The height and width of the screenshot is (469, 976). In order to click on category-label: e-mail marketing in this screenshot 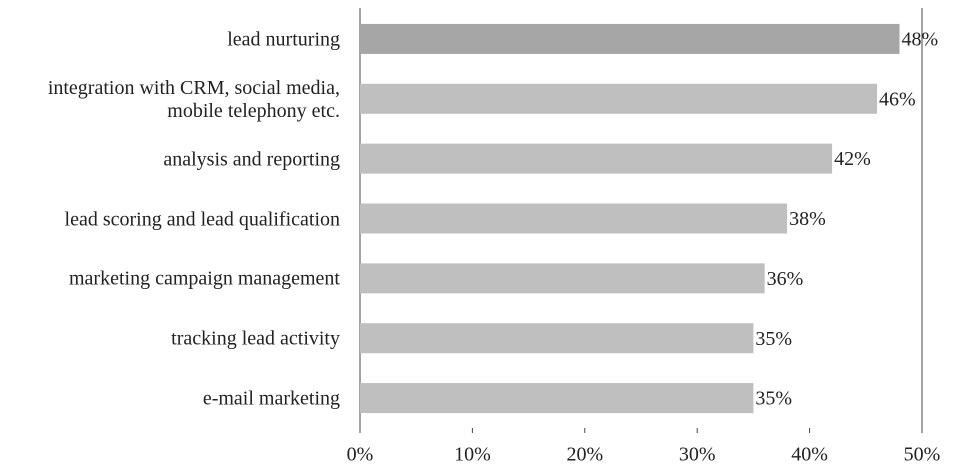, I will do `click(271, 398)`.